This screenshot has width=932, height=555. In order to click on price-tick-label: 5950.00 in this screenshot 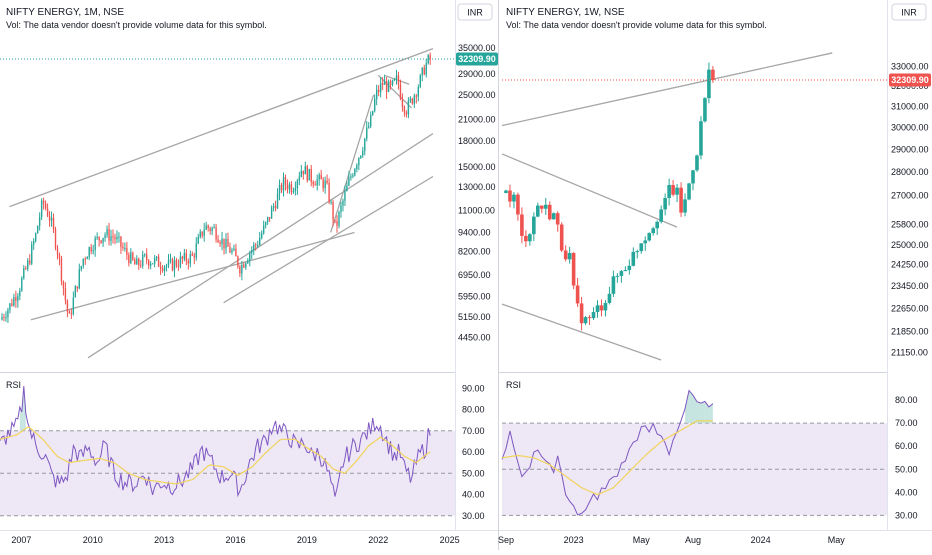, I will do `click(474, 297)`.